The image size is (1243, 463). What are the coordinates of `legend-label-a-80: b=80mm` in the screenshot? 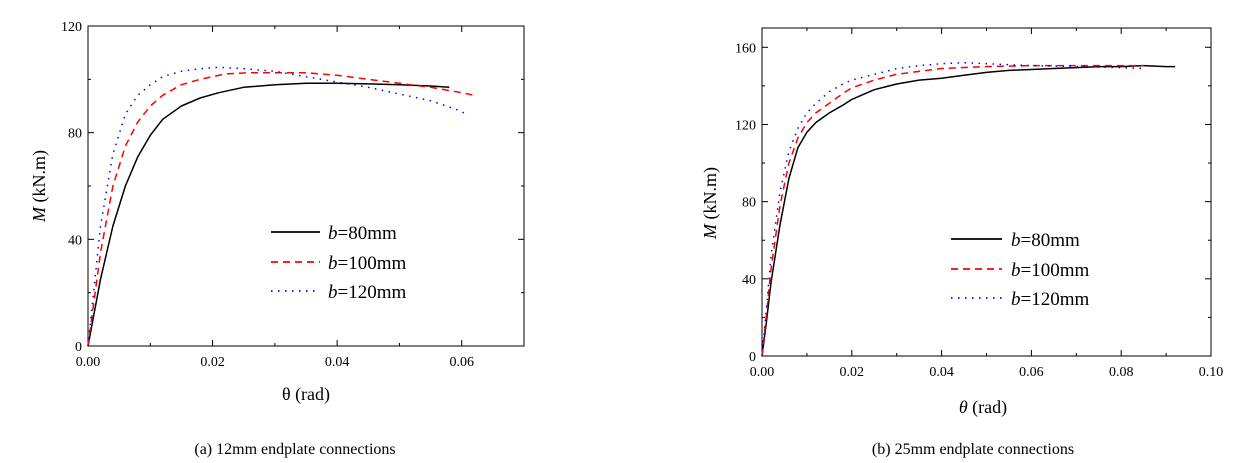 It's located at (362, 233).